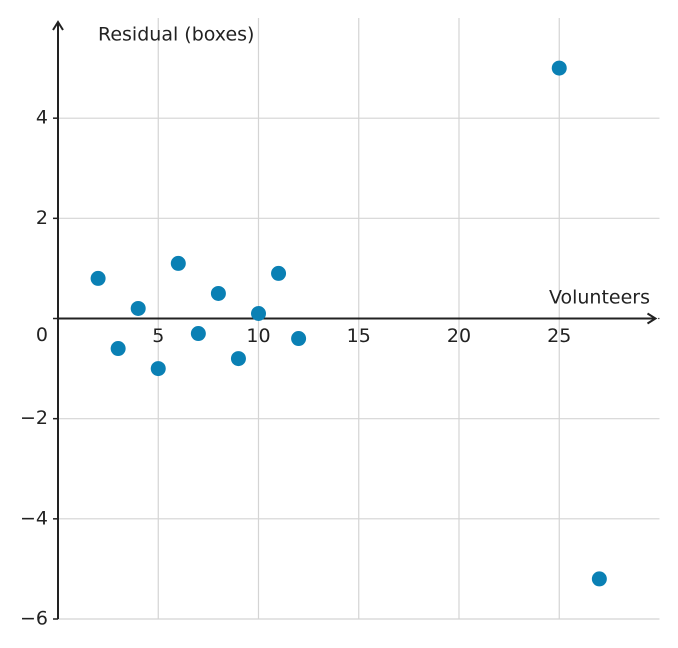 The image size is (678, 648). Describe the element at coordinates (34, 619) in the screenshot. I see `y-tick-label: −6` at that location.